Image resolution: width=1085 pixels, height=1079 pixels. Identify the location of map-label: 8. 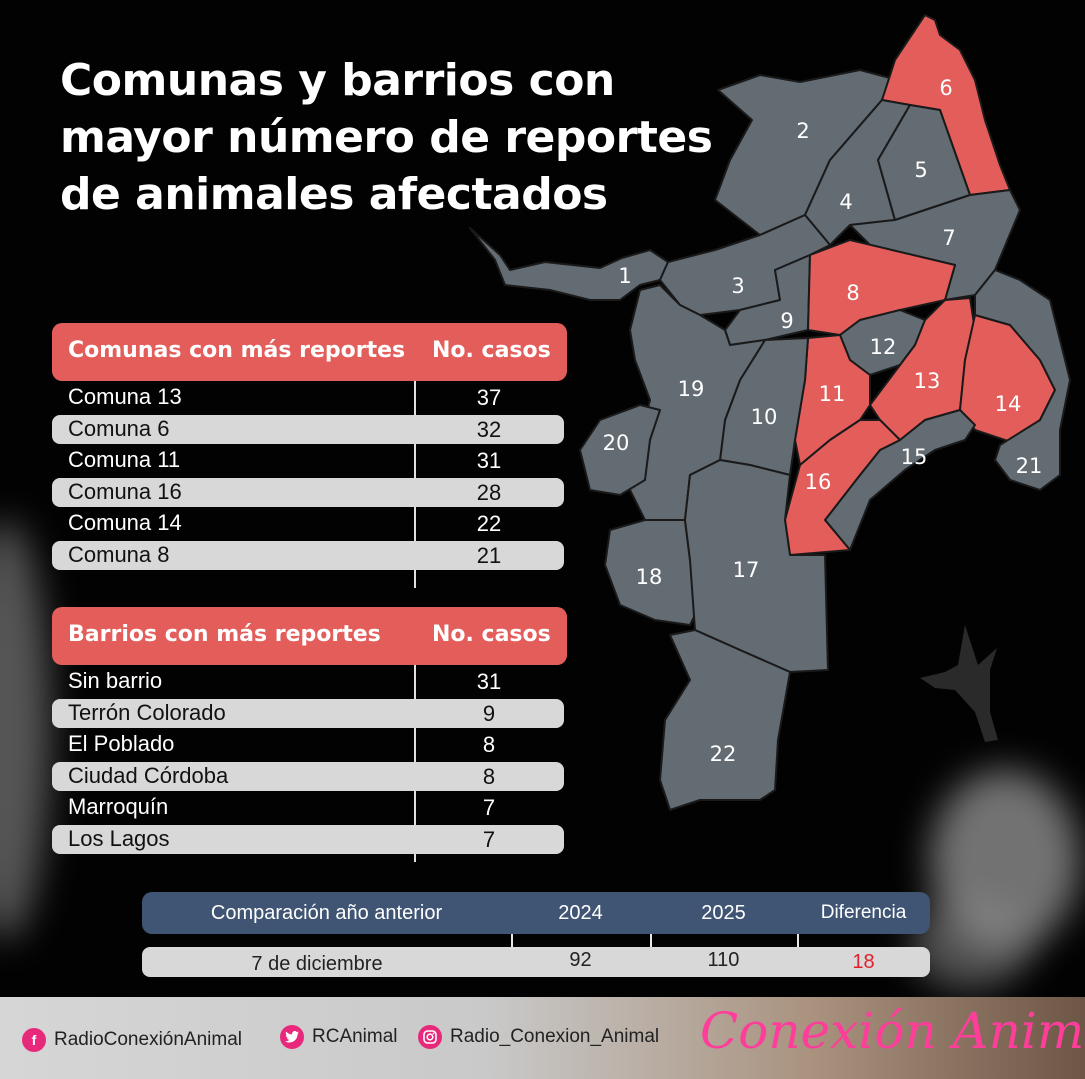
(852, 293).